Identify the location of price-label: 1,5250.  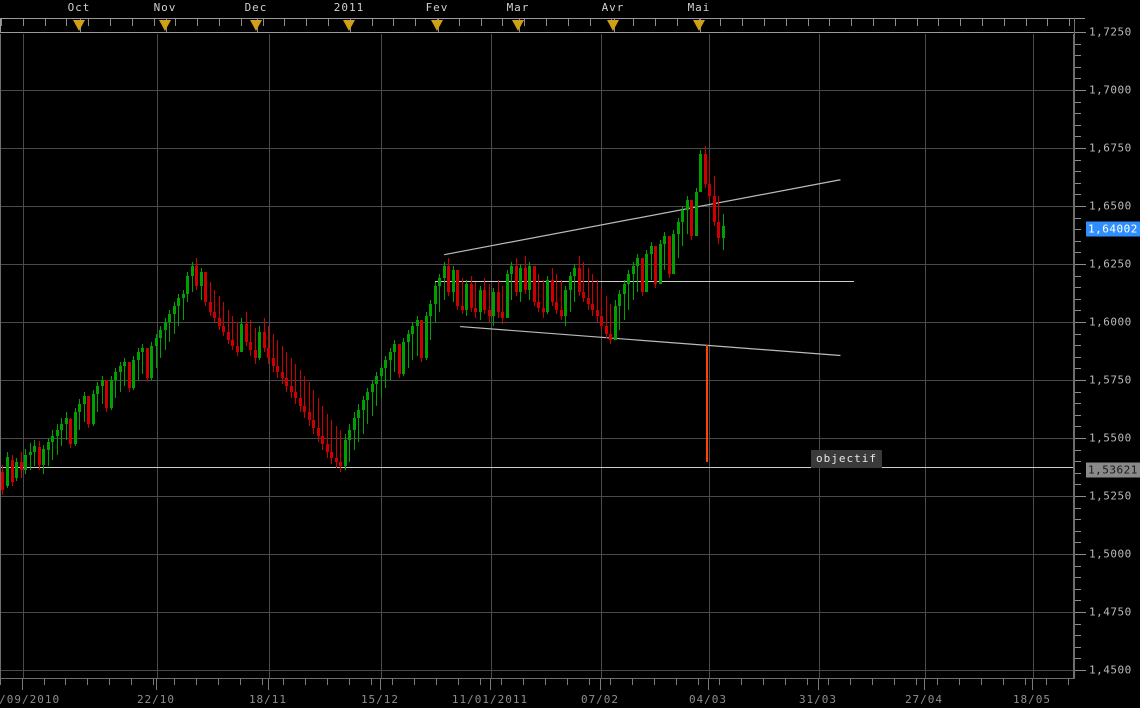
(1110, 496).